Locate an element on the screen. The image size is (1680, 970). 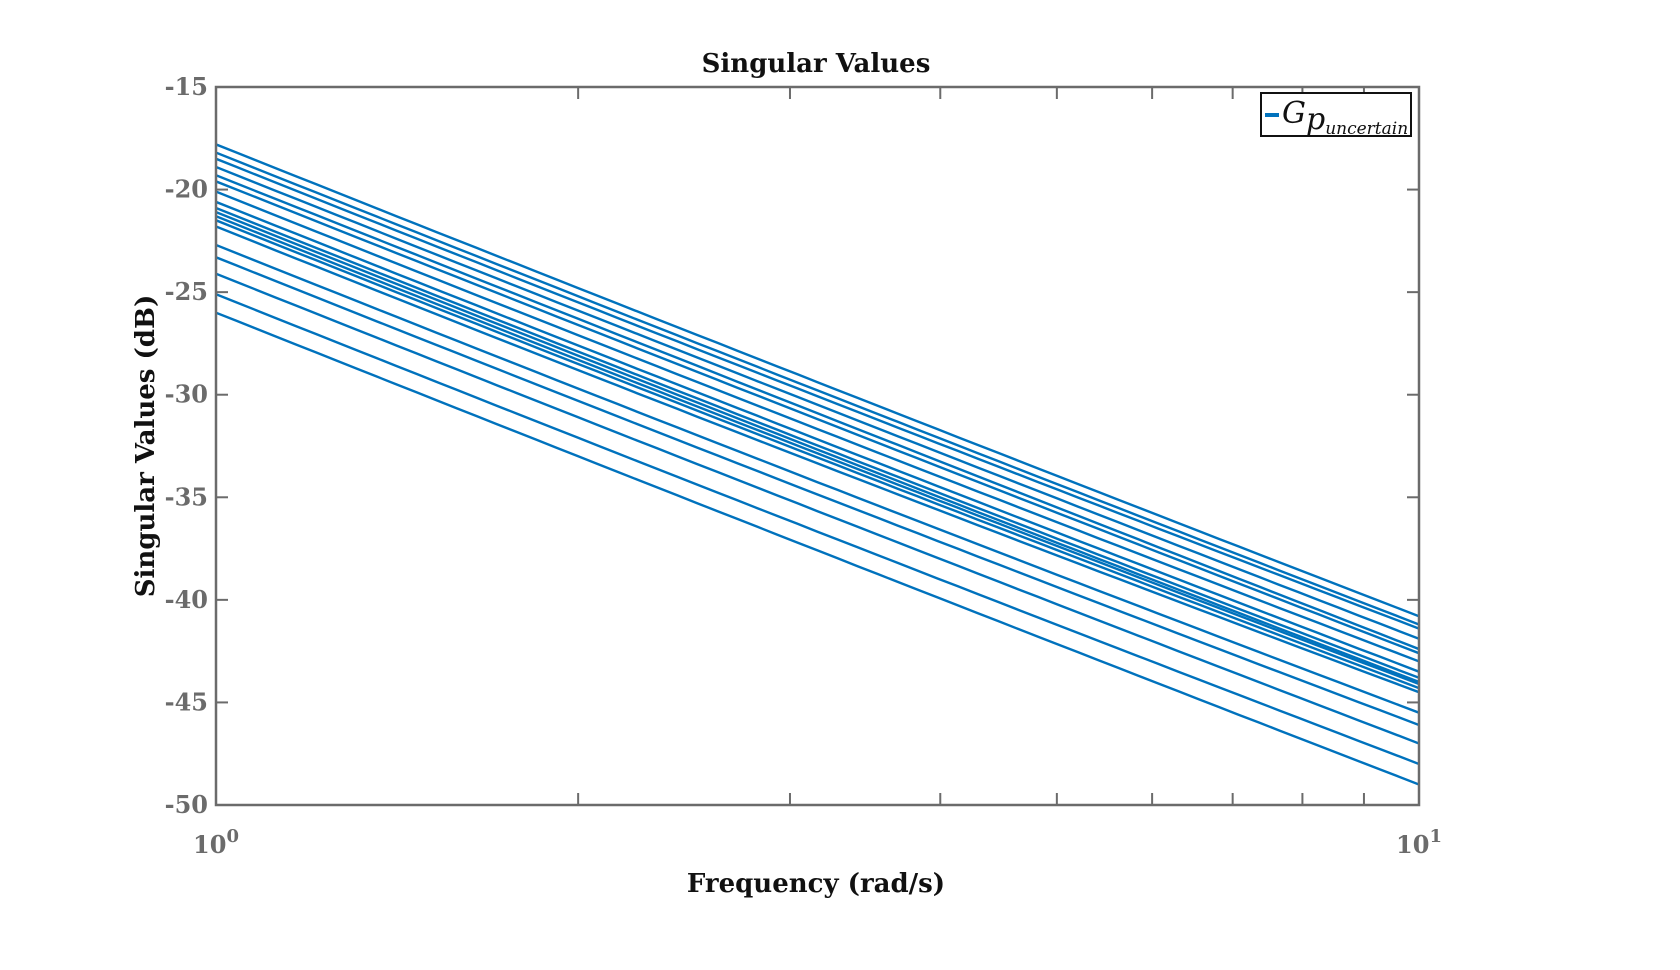
x-axis-title: Frequency (rad/s) is located at coordinates (816, 884).